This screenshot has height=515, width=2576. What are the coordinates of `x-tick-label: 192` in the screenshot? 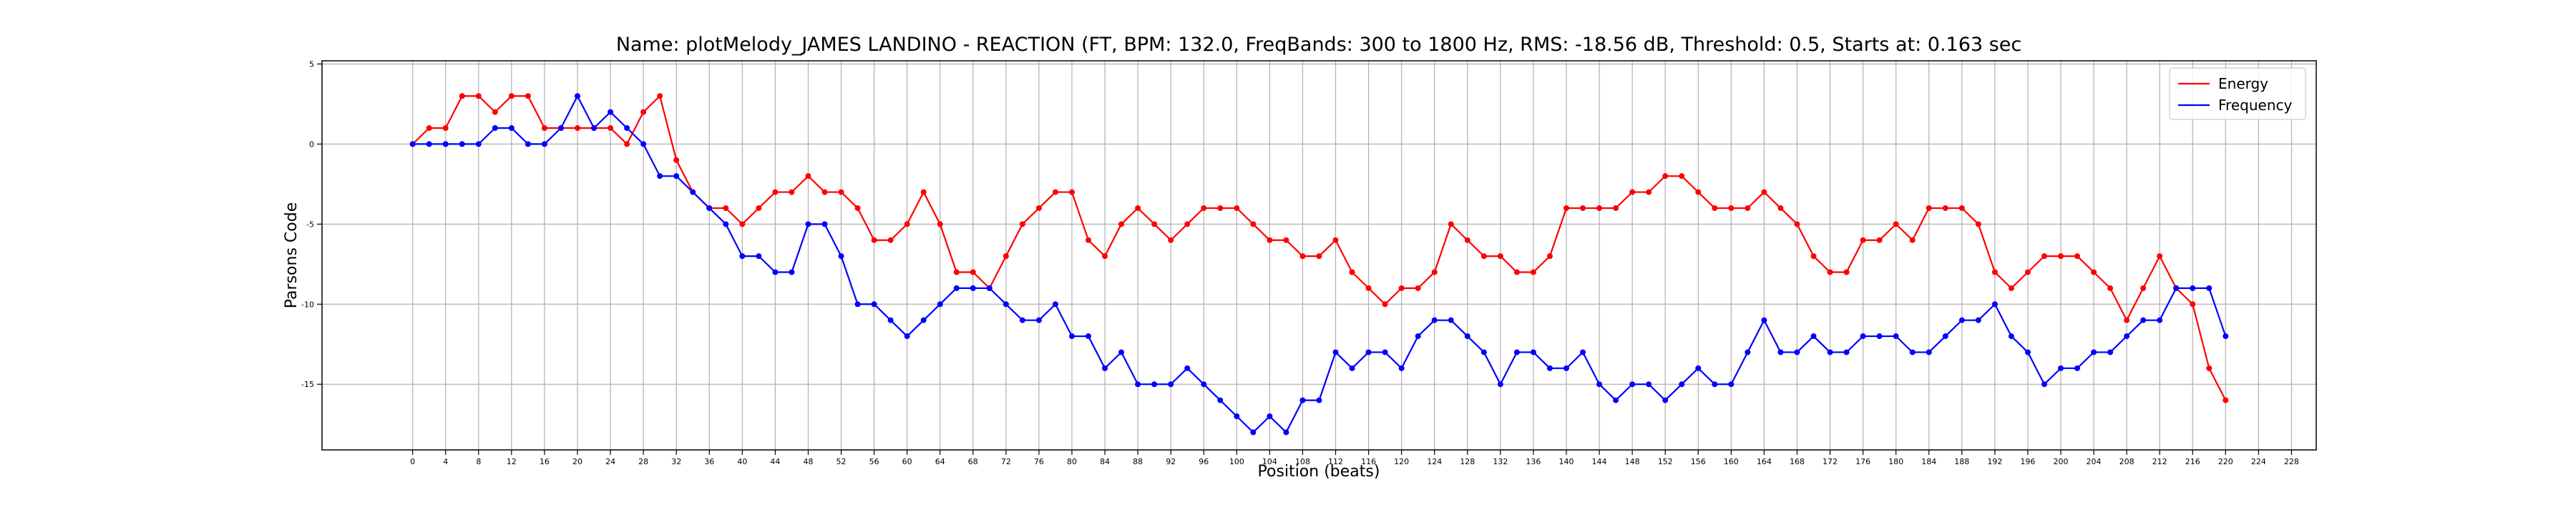 It's located at (1994, 461).